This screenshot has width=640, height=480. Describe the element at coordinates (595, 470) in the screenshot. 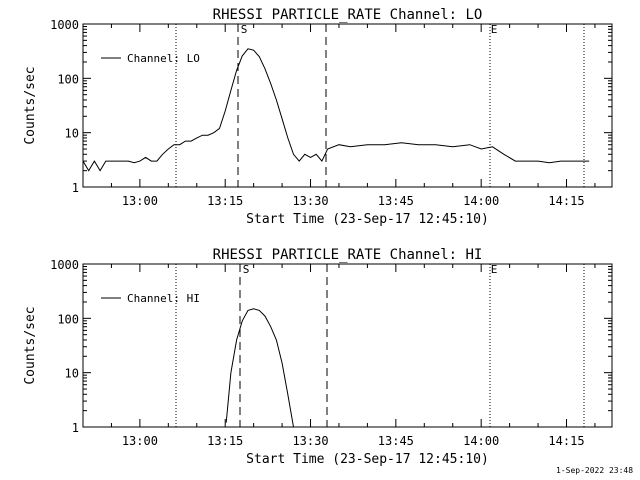

I see `timestamp-label: 1-Sep-2022 23:48` at that location.